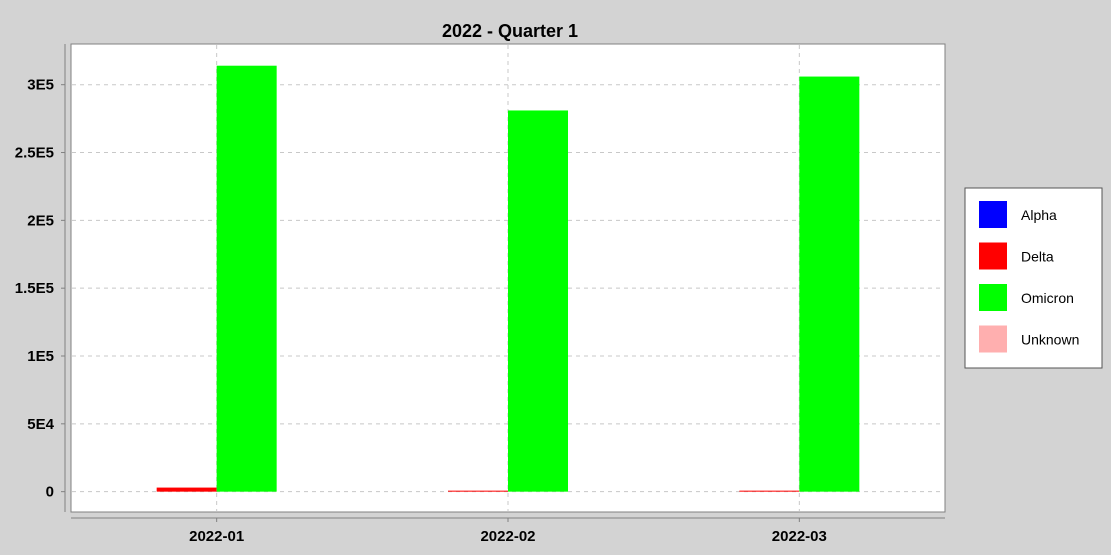 This screenshot has height=555, width=1111. Describe the element at coordinates (34, 288) in the screenshot. I see `y-tick-label: 1.5E5` at that location.